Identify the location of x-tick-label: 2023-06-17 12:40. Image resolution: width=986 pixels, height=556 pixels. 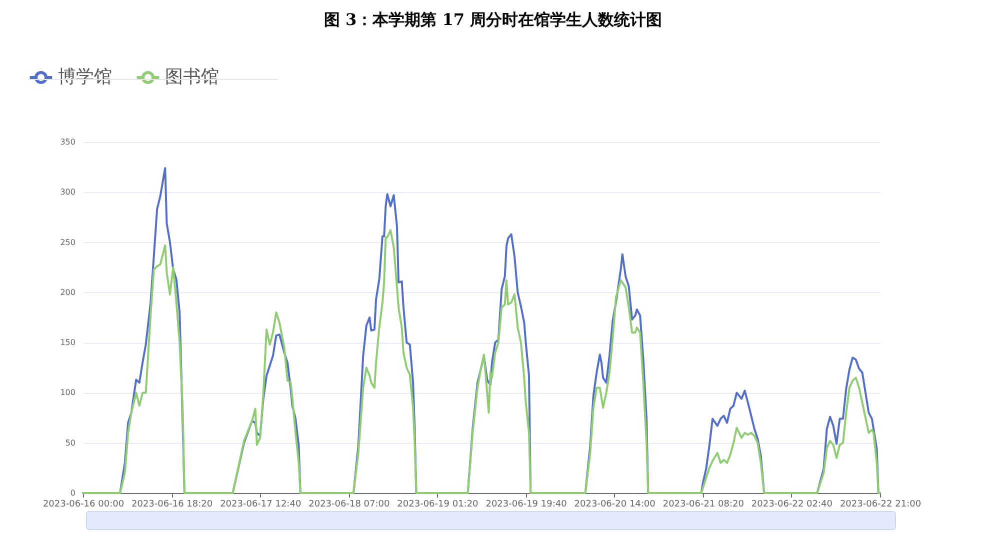
(261, 505).